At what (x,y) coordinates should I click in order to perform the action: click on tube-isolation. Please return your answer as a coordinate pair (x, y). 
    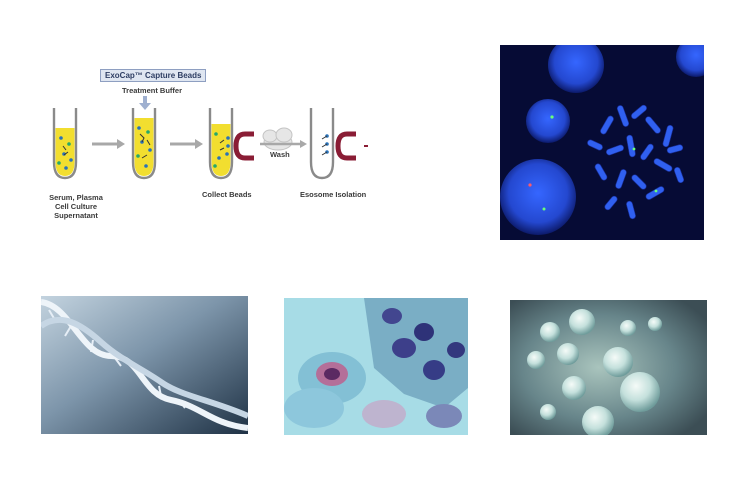
    Looking at the image, I should click on (322, 144).